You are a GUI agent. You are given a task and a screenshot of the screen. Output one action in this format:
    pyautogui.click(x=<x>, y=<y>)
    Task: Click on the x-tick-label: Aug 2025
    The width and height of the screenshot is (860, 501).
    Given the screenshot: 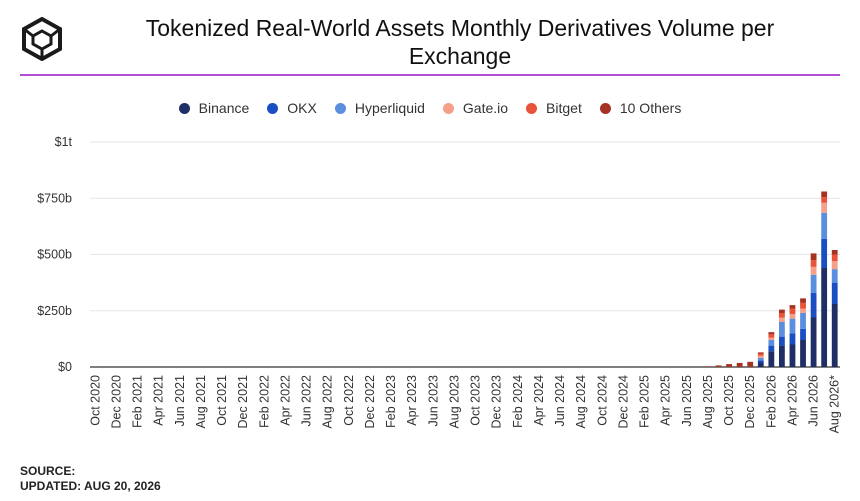 What is the action you would take?
    pyautogui.click(x=708, y=402)
    